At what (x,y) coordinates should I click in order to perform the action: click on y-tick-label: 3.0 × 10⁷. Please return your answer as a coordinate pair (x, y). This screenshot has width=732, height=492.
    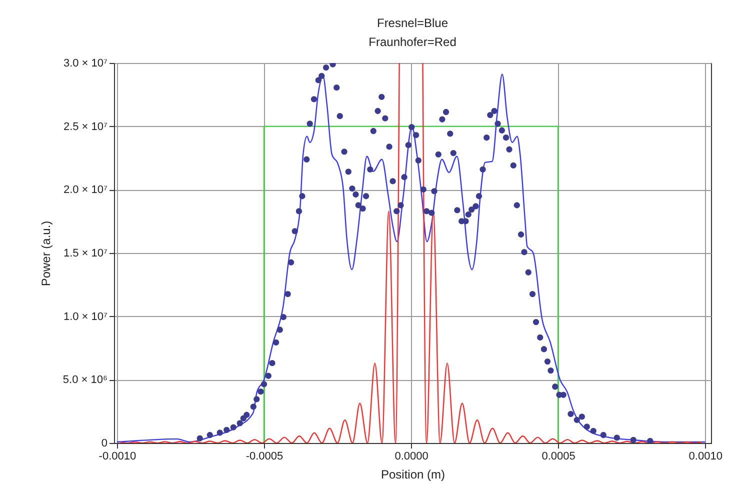
    Looking at the image, I should click on (85, 64).